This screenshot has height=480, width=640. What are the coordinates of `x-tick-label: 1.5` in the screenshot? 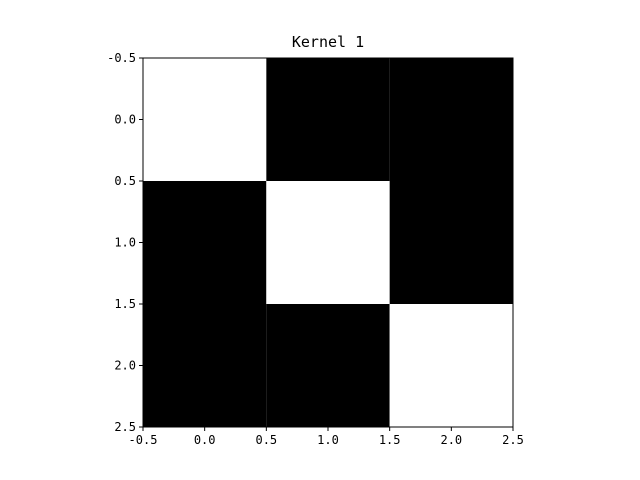 It's located at (390, 440).